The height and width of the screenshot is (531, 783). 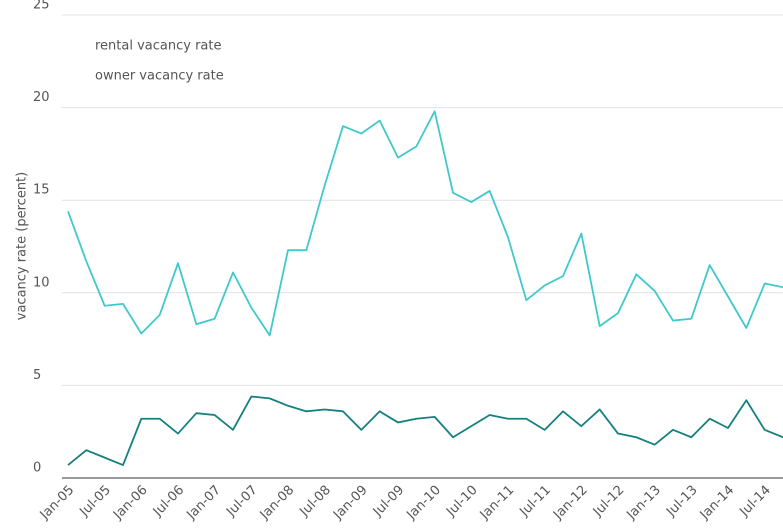 I want to click on x-tick-label: Jul-05, so click(x=95, y=501).